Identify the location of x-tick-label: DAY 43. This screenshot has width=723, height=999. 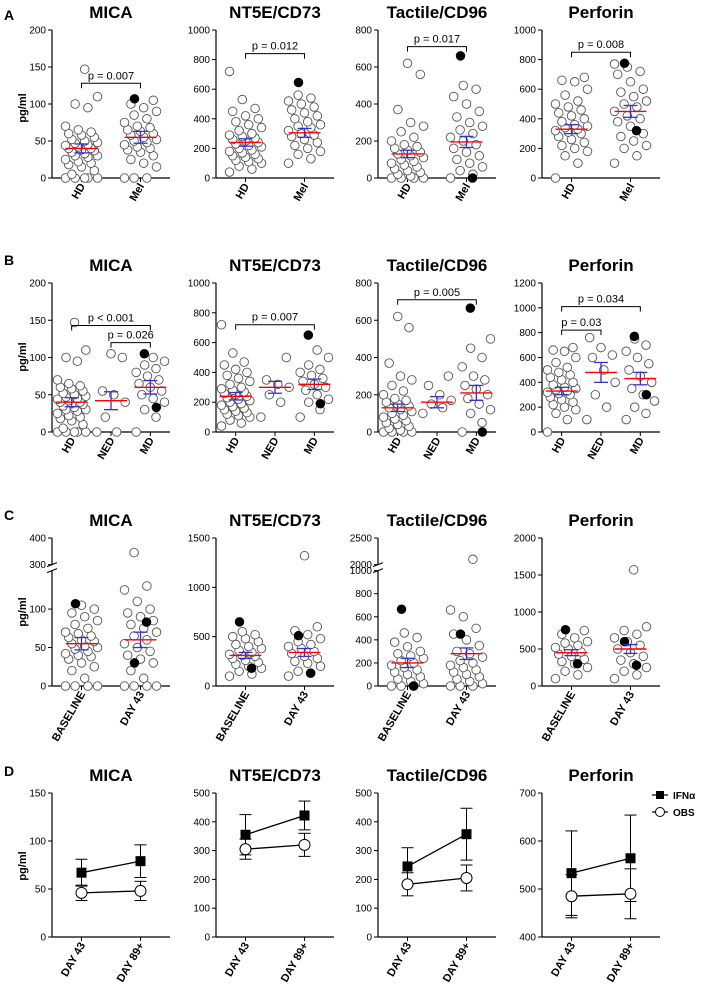
(296, 709).